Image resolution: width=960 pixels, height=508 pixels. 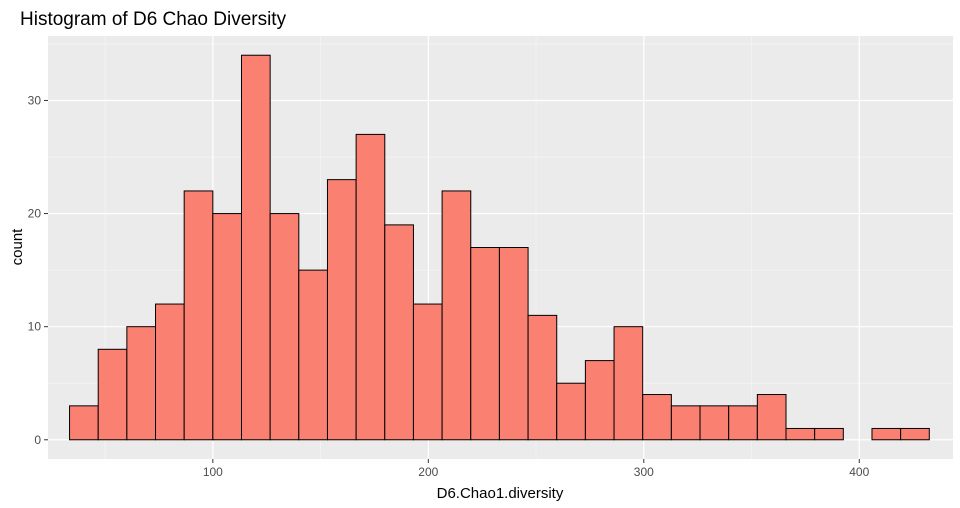 I want to click on x-axis: 100 200 300 400, so click(x=536, y=469).